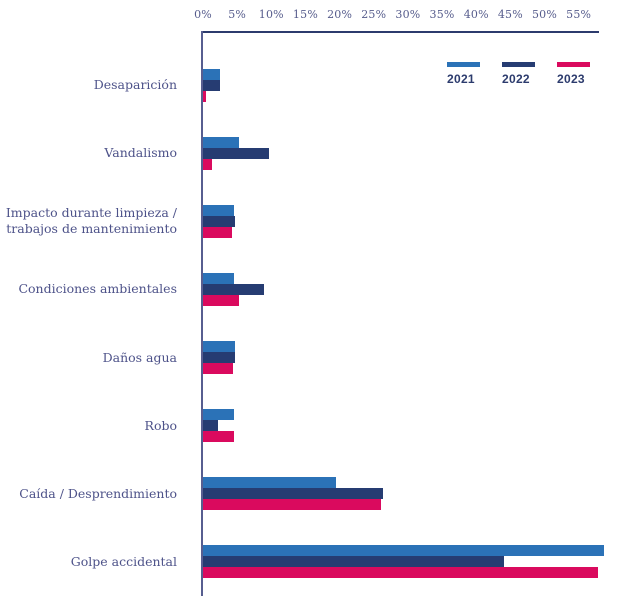 Image resolution: width=625 pixels, height=610 pixels. I want to click on category-row: Golpe accidental, so click(312, 562).